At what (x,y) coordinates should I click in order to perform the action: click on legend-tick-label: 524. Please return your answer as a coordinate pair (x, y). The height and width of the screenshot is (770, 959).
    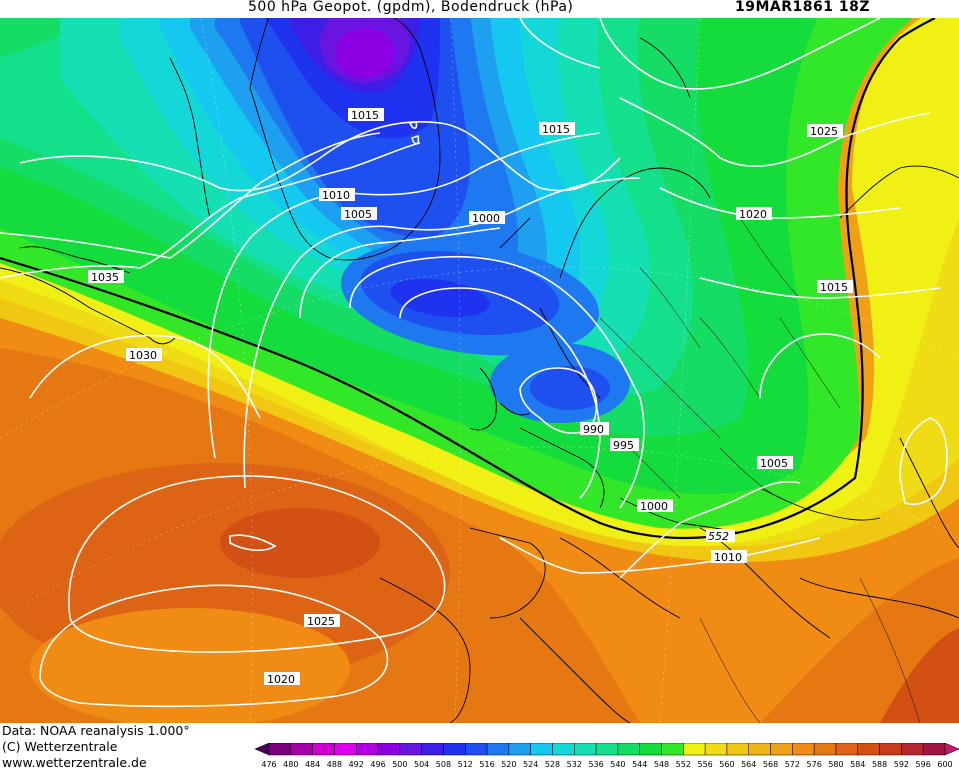
    Looking at the image, I should click on (530, 764).